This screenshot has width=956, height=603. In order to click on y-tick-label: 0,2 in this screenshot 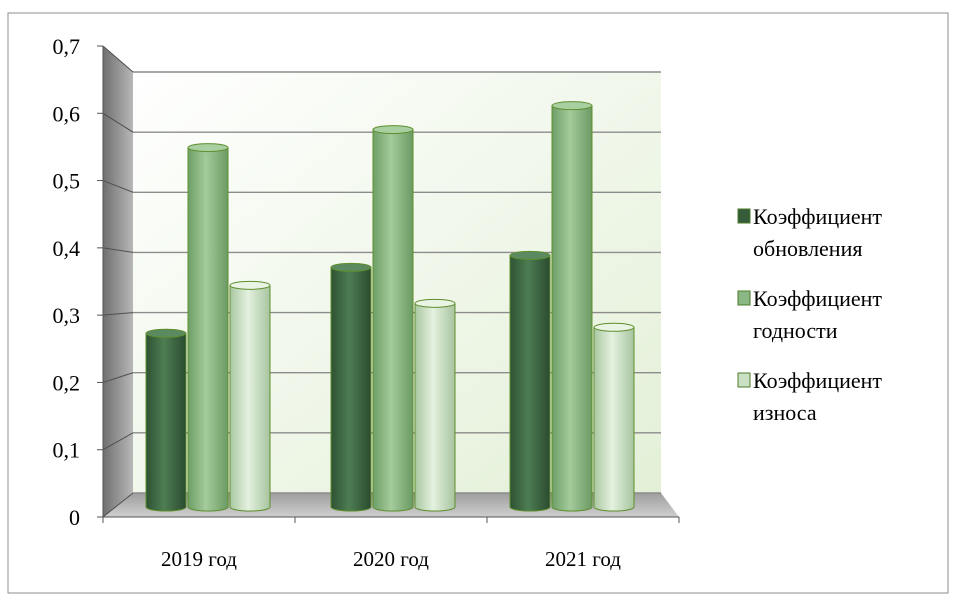, I will do `click(67, 382)`.